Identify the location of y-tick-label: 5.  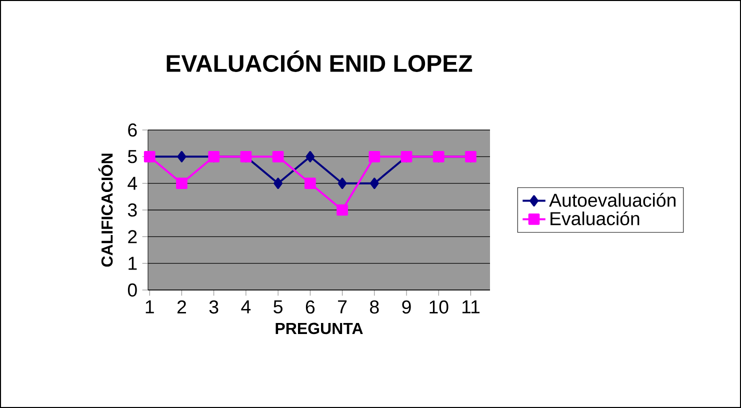
(132, 157).